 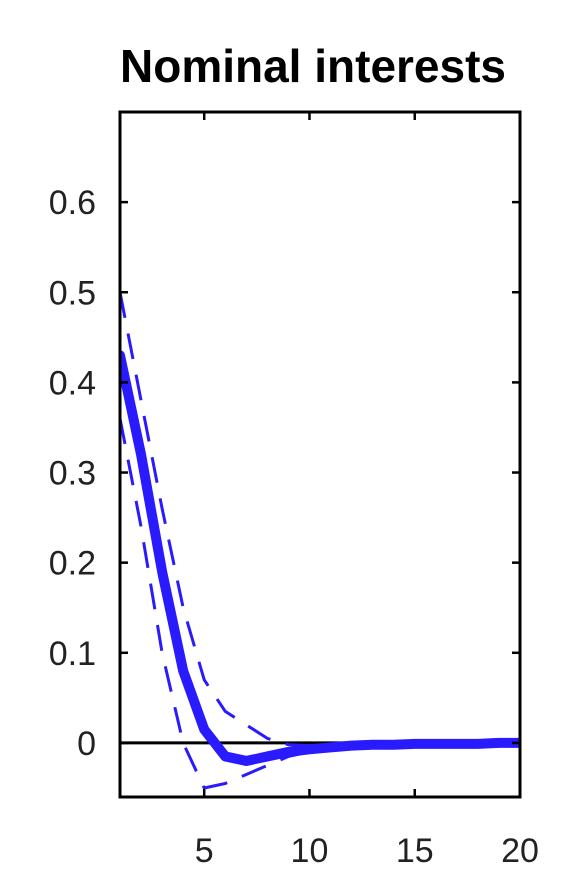 What do you see at coordinates (86, 744) in the screenshot?
I see `y-tick-label-0: 0` at bounding box center [86, 744].